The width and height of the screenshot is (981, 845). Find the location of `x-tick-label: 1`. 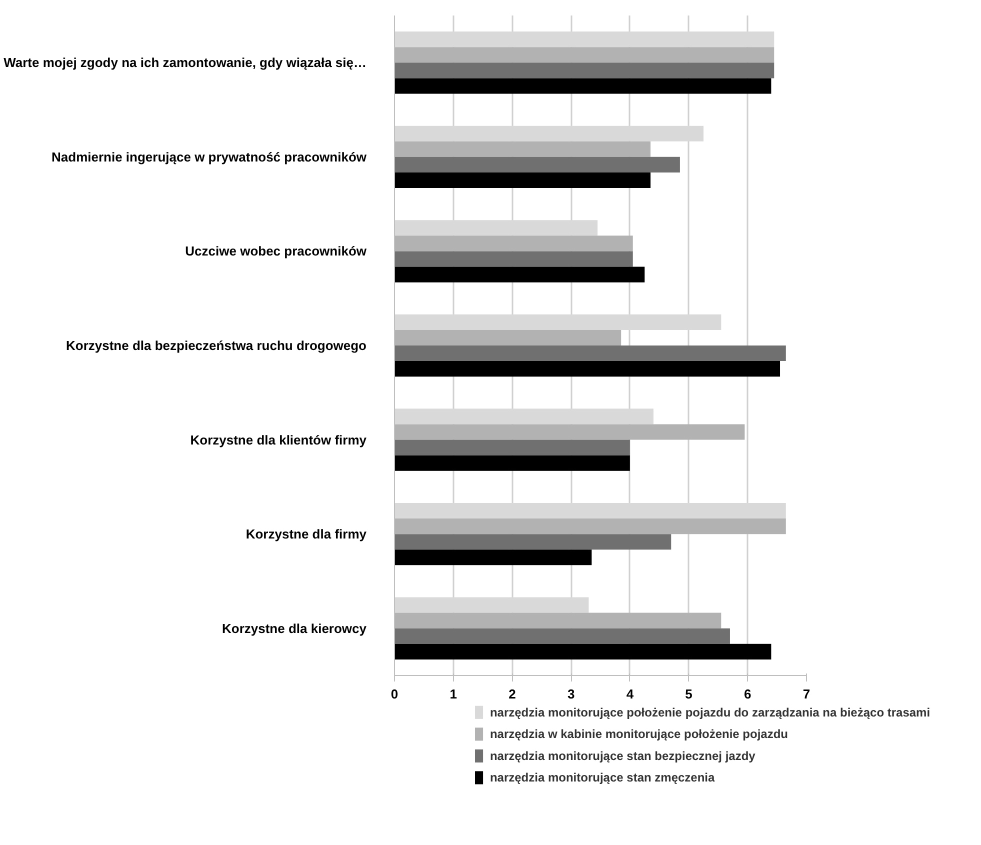

x-tick-label: 1 is located at coordinates (453, 694).